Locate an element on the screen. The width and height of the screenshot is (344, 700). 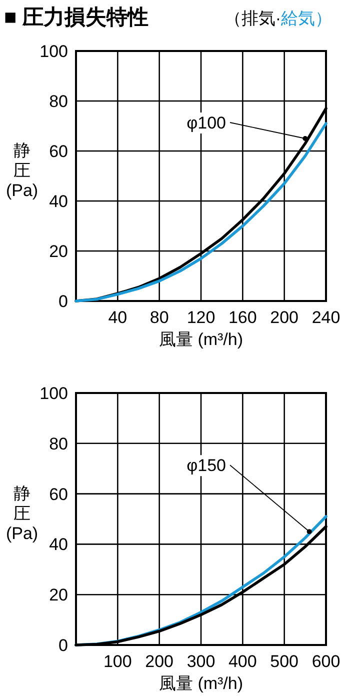
x-tick-label: 600 is located at coordinates (326, 661).